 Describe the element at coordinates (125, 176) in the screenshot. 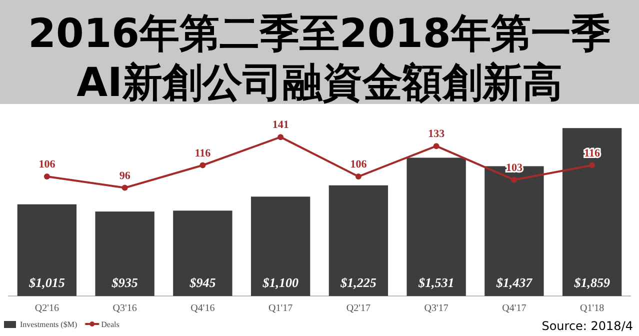

I see `data-label: 96` at that location.